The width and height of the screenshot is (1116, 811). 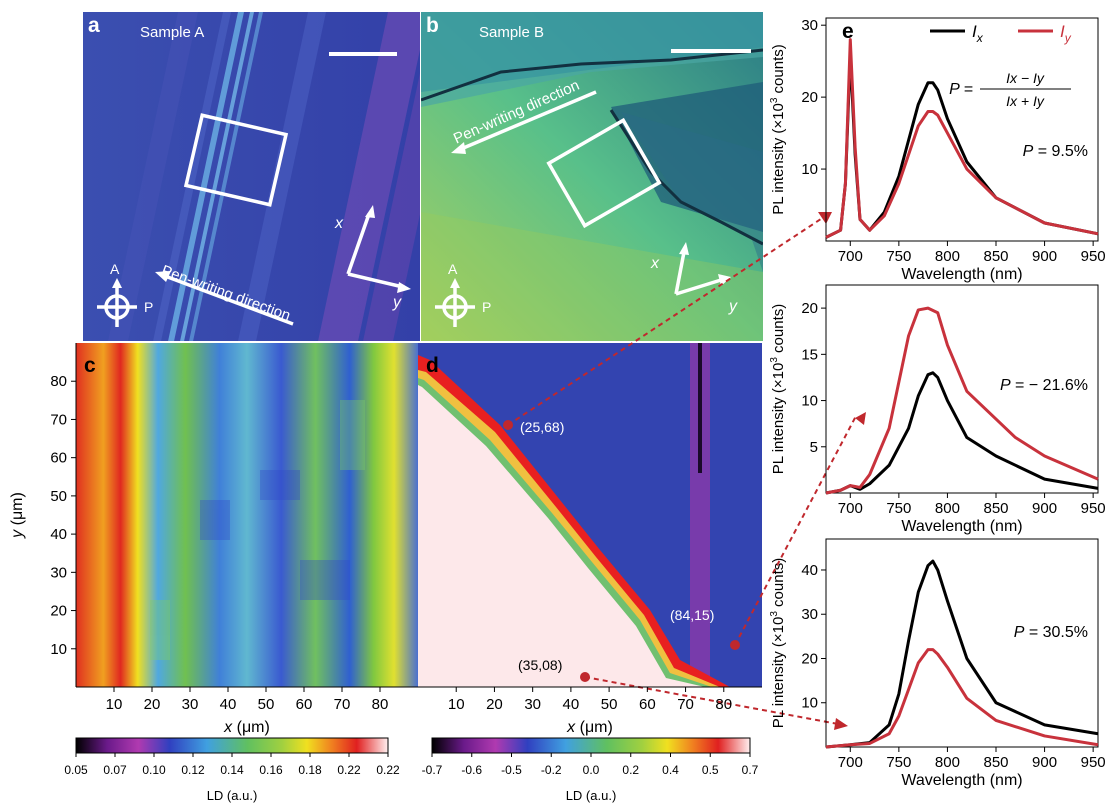 I want to click on colorbar-tick-label-c-0: 0.05, so click(x=76, y=770).